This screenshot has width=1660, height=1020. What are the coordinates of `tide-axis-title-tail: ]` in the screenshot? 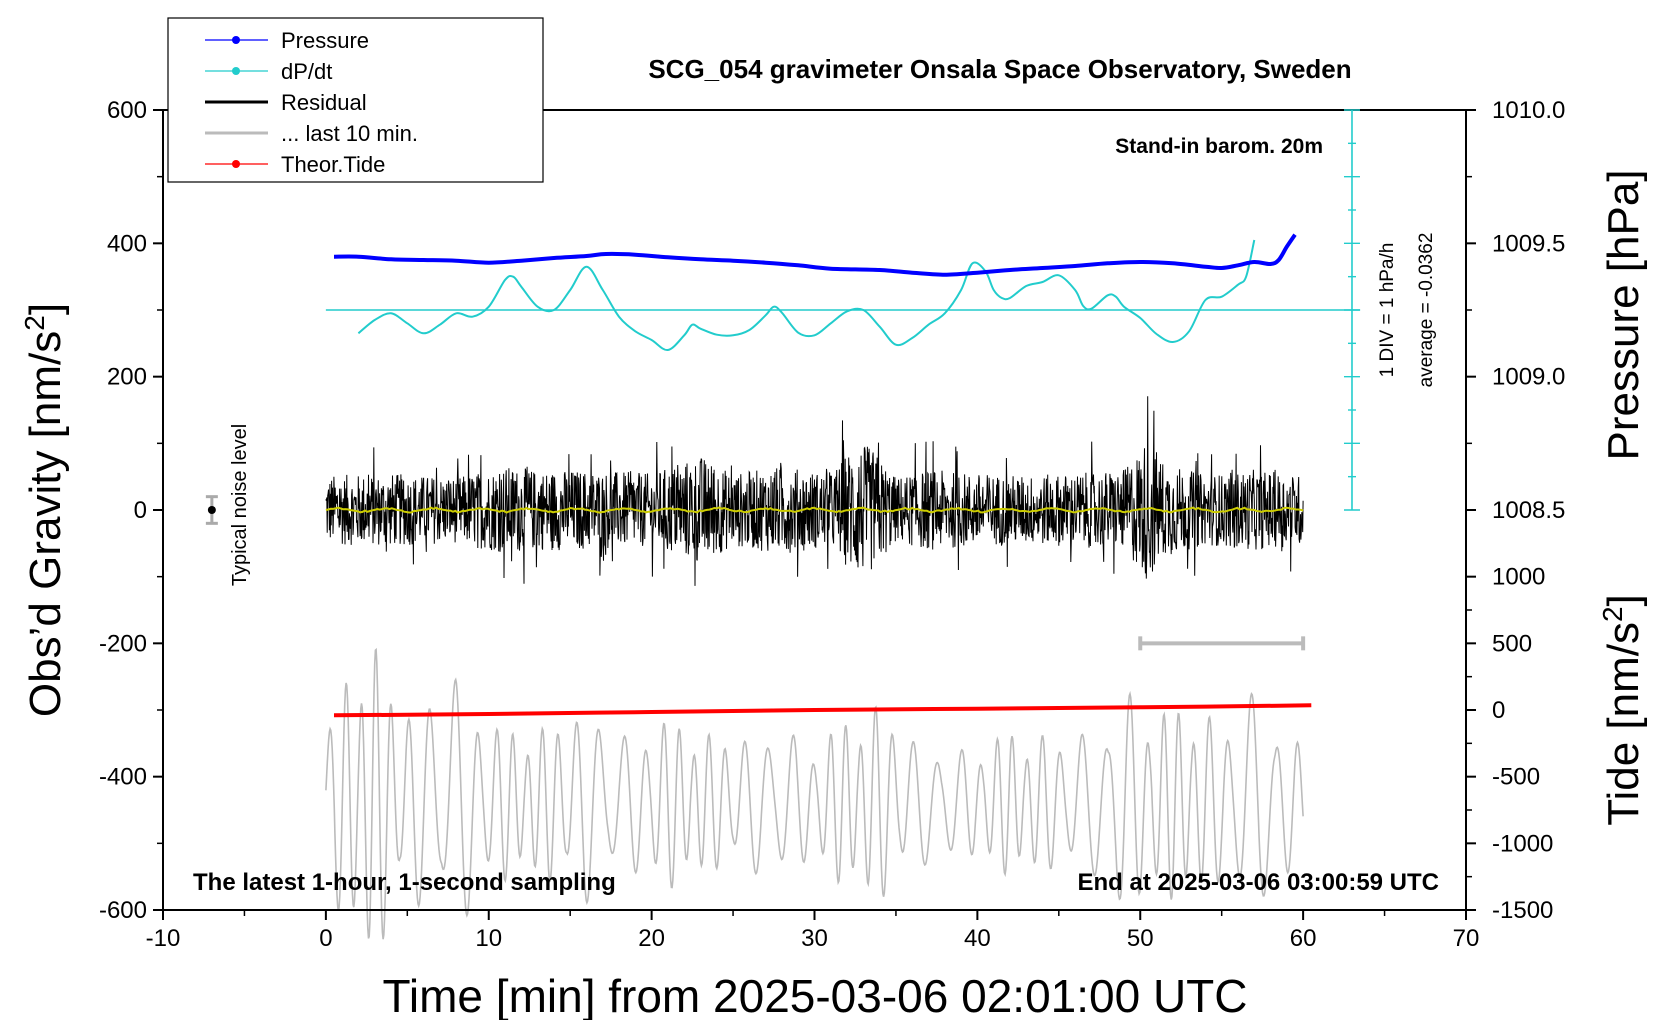 It's located at (1623, 600).